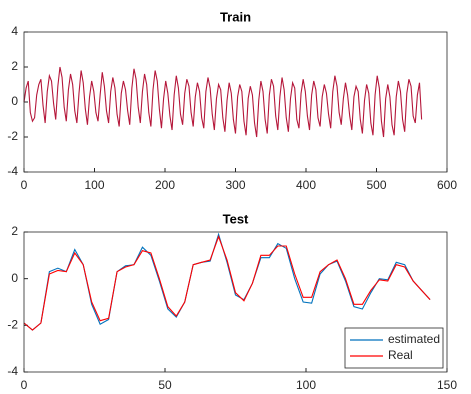  What do you see at coordinates (400, 355) in the screenshot?
I see `legend-label: Real` at bounding box center [400, 355].